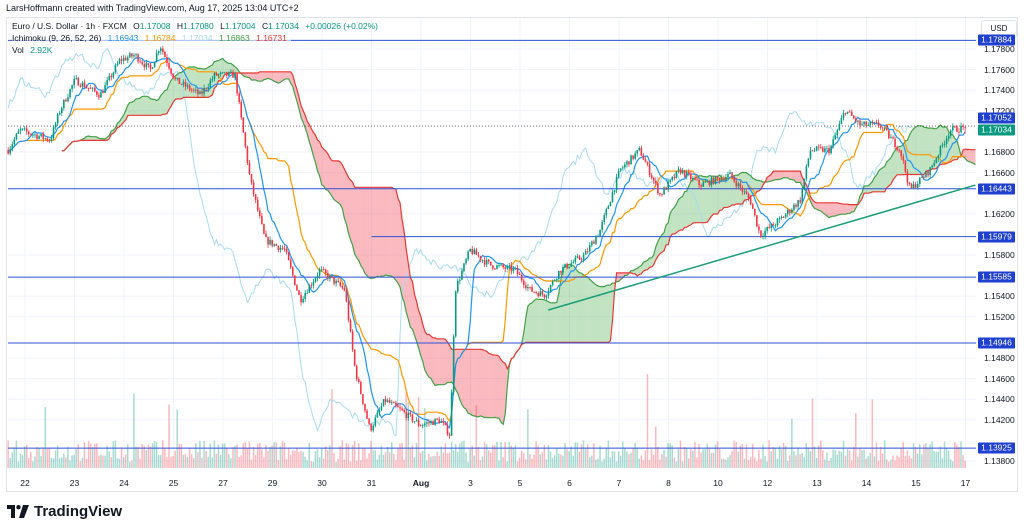  Describe the element at coordinates (996, 189) in the screenshot. I see `level-price-badge: 1.16443` at that location.